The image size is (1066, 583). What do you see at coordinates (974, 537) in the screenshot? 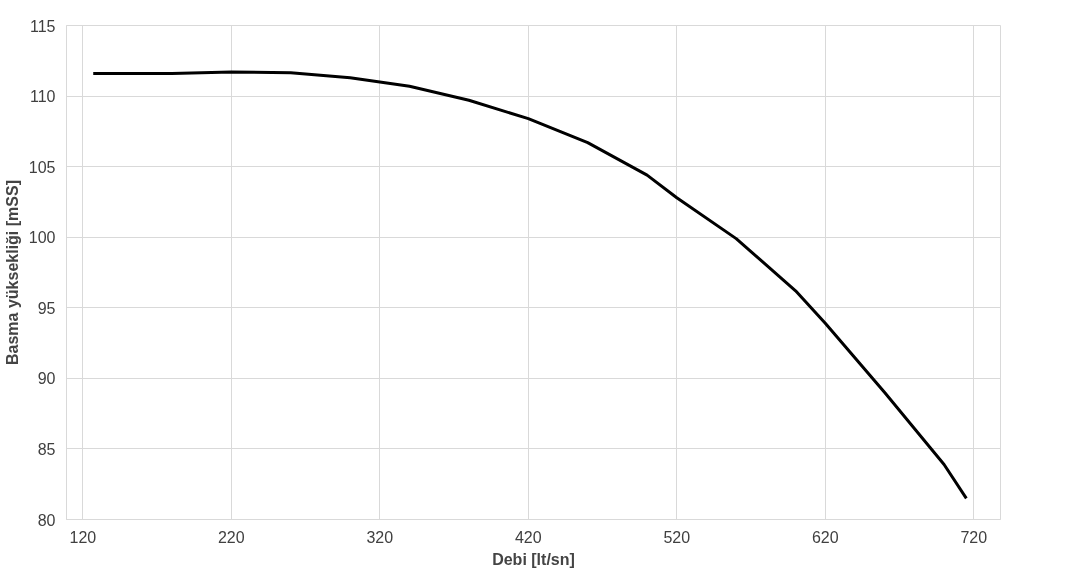
I see `x-tick-label: 720` at bounding box center [974, 537].